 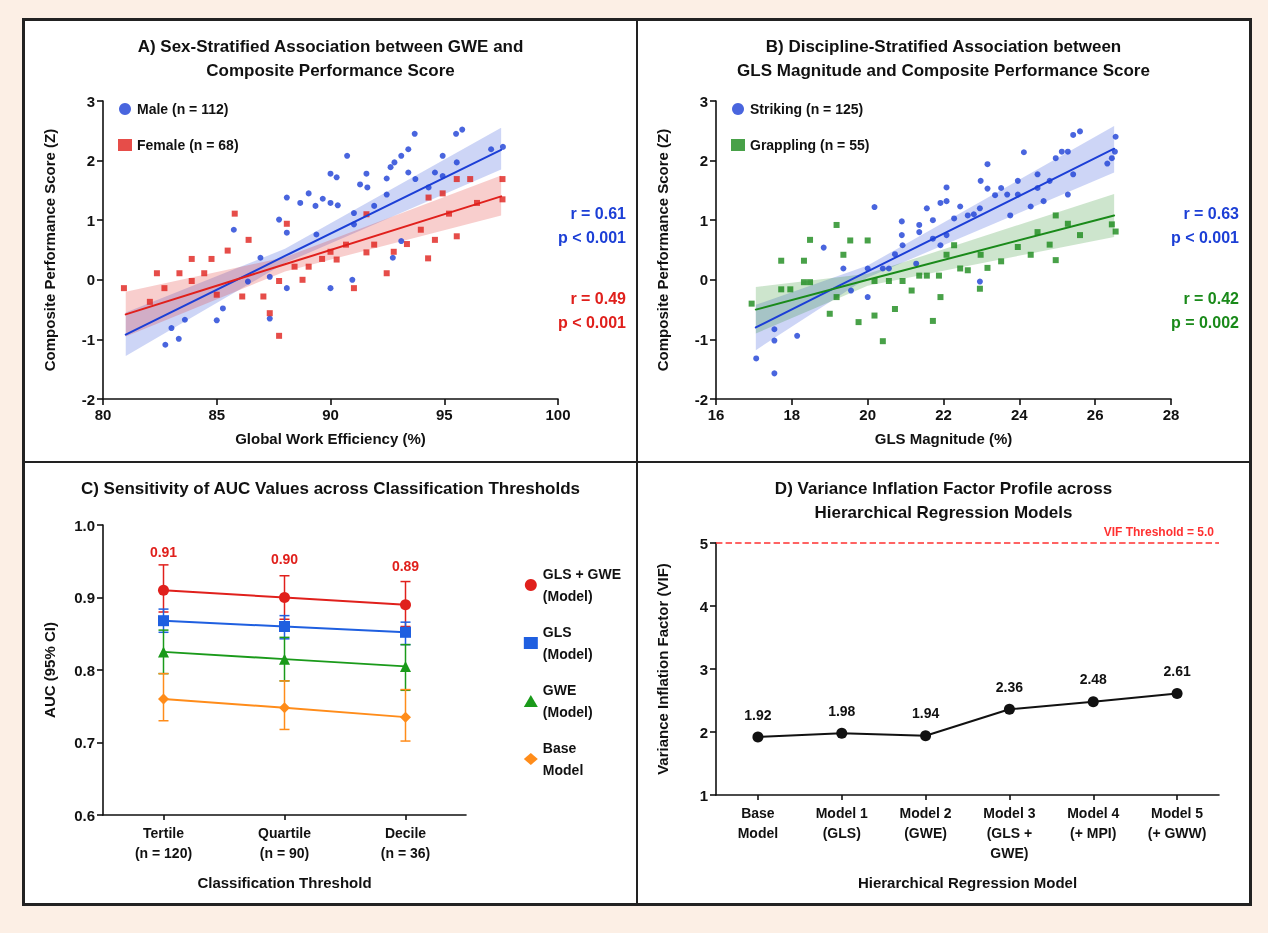 I want to click on y-tick-label: 1, so click(x=703, y=220).